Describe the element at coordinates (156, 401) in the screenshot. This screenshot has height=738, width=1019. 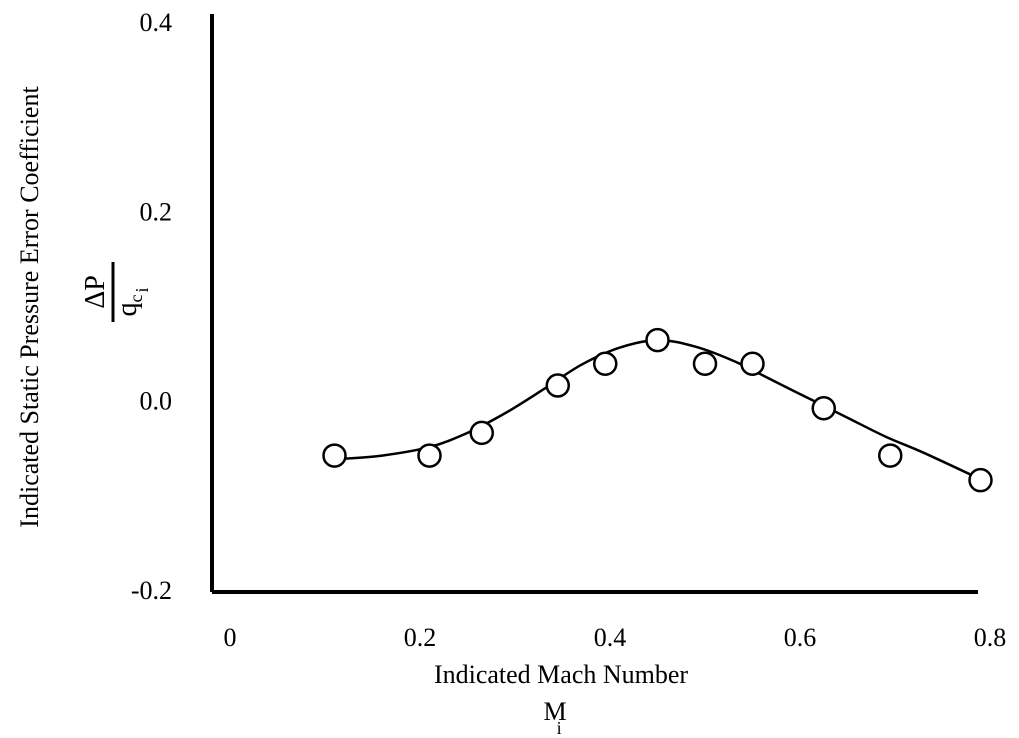
I see `y-tick-label: 0.0` at that location.